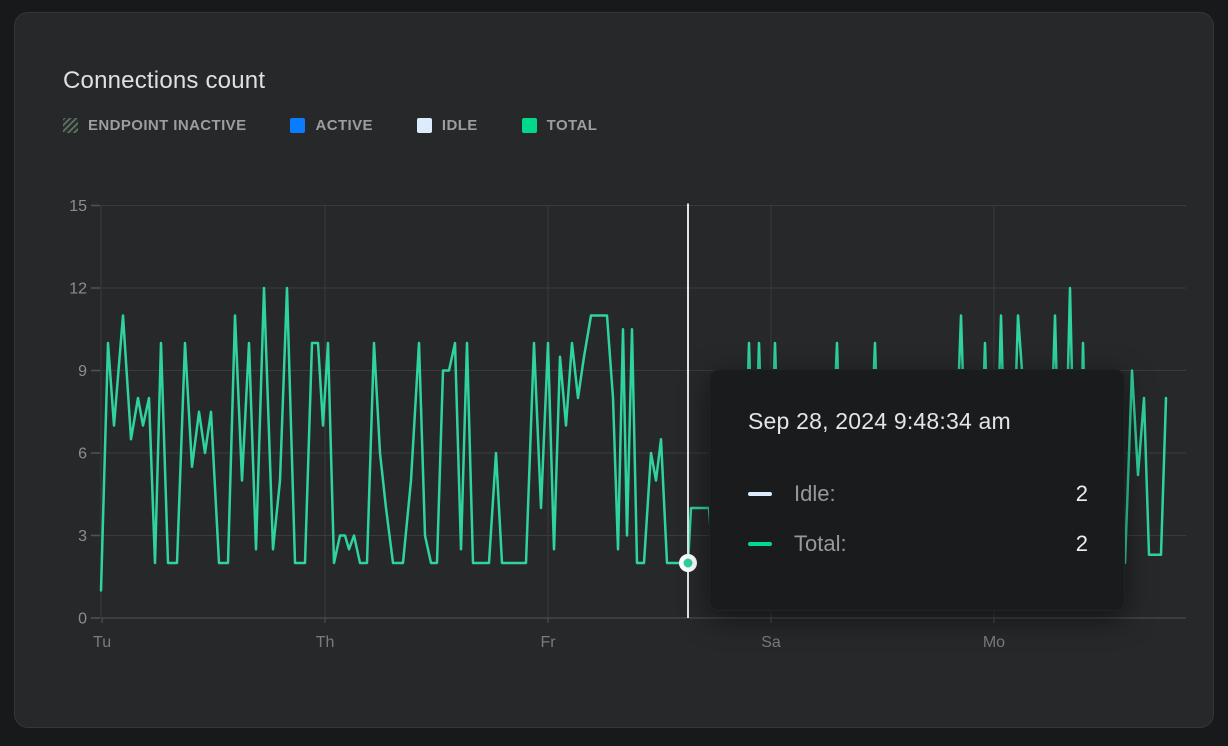  I want to click on legend-label: ENDPOINT INACTIVE, so click(167, 125).